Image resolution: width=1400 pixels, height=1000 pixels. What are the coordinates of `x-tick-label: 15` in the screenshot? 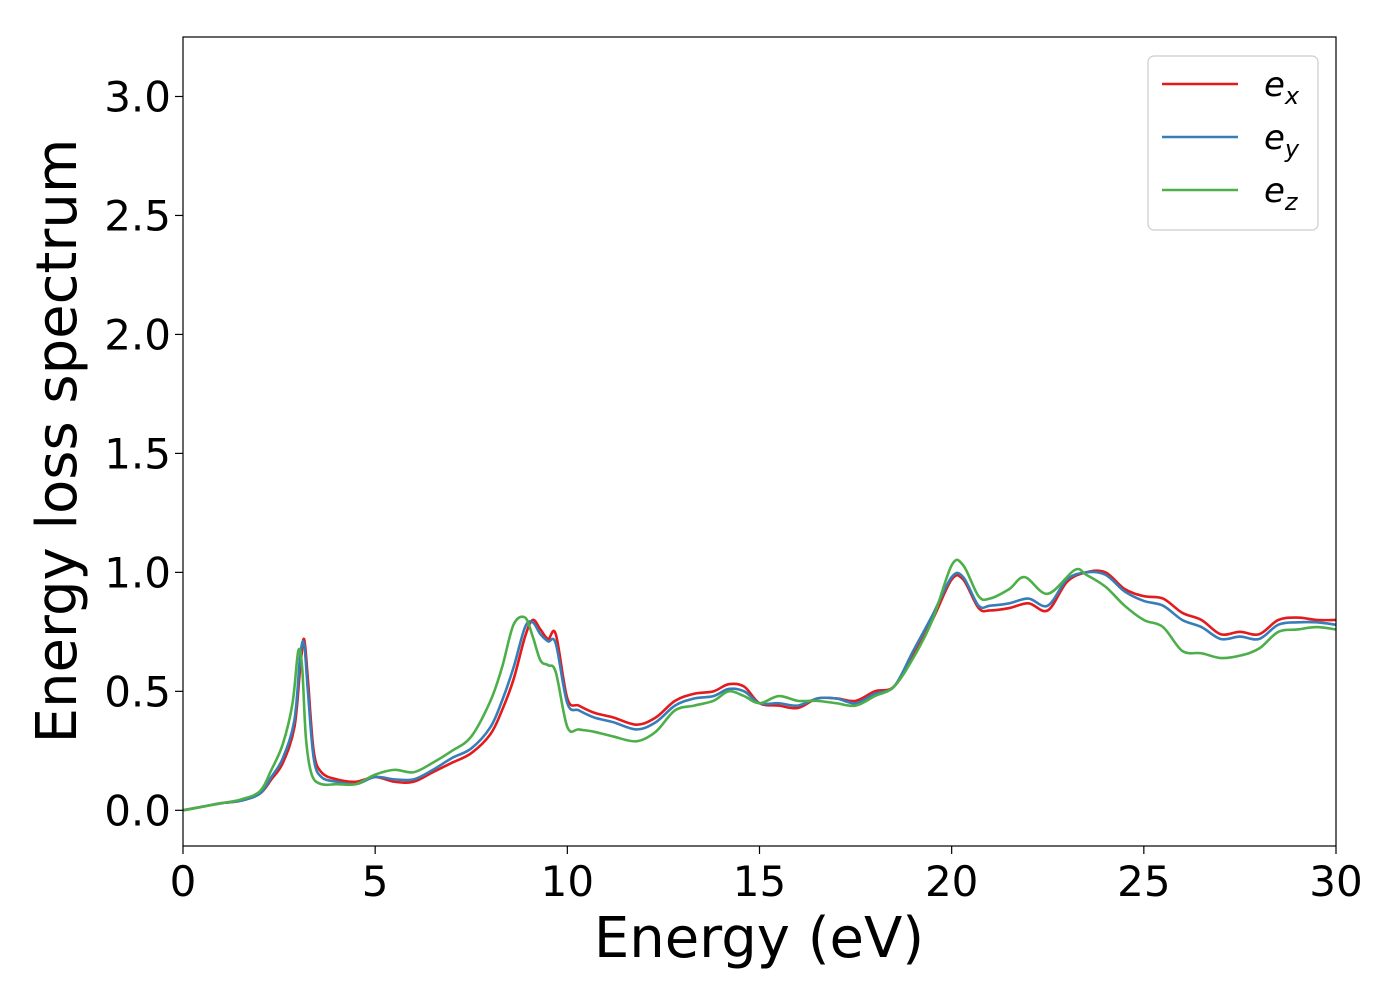 It's located at (759, 881).